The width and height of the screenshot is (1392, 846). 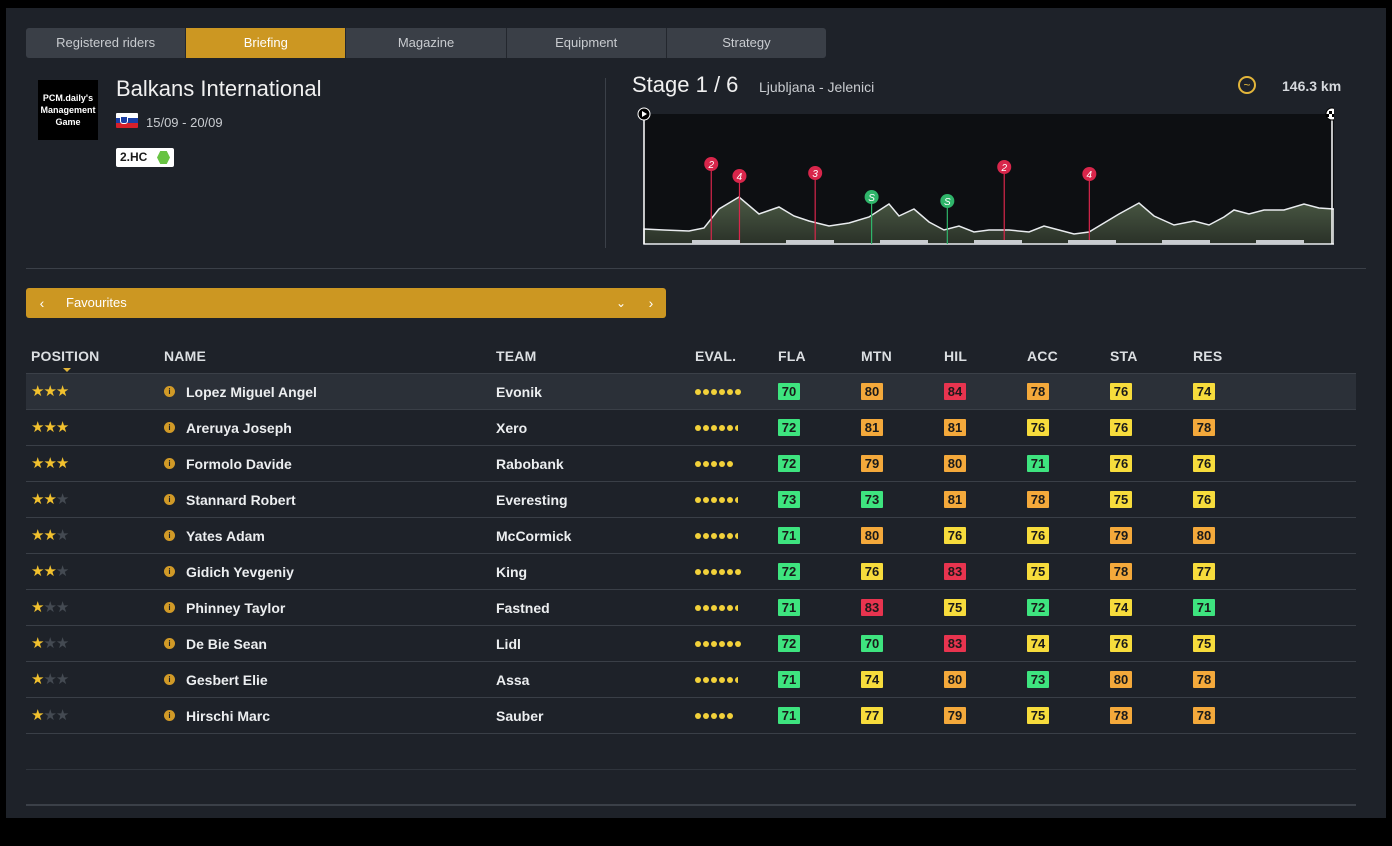 What do you see at coordinates (872, 643) in the screenshot?
I see `stat-mtn: 70` at bounding box center [872, 643].